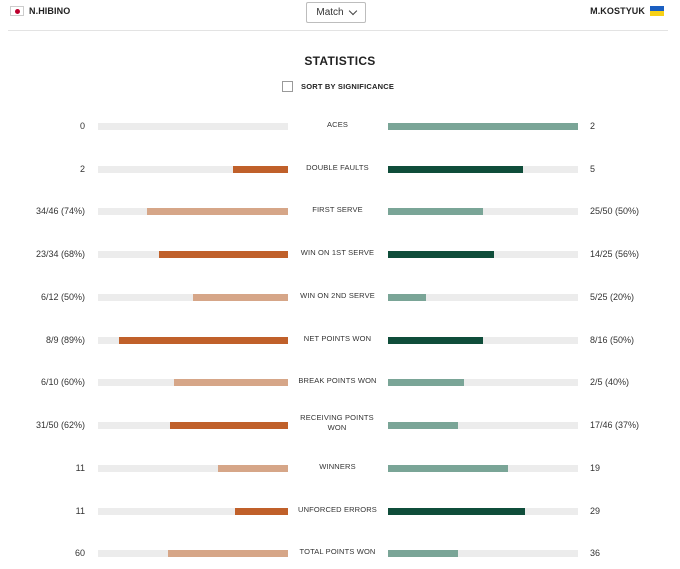  I want to click on stat-label: DOUBLE FAULTS, so click(337, 167).